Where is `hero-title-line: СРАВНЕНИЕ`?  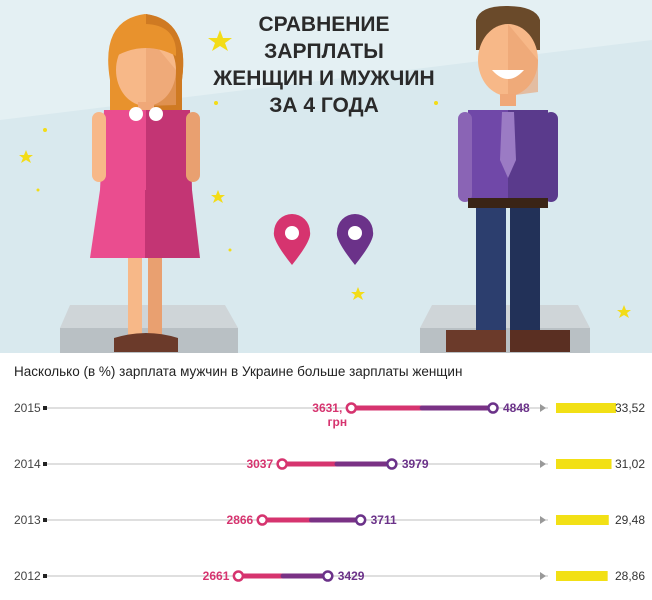 hero-title-line: СРАВНЕНИЕ is located at coordinates (323, 24).